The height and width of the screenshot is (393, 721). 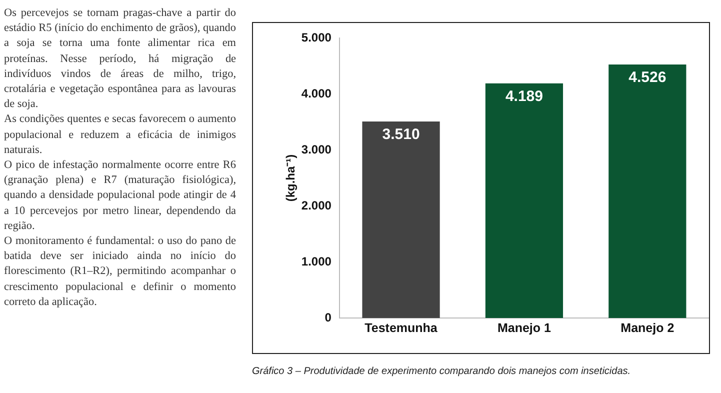 I want to click on y-tick-label: 2.000, so click(x=316, y=205).